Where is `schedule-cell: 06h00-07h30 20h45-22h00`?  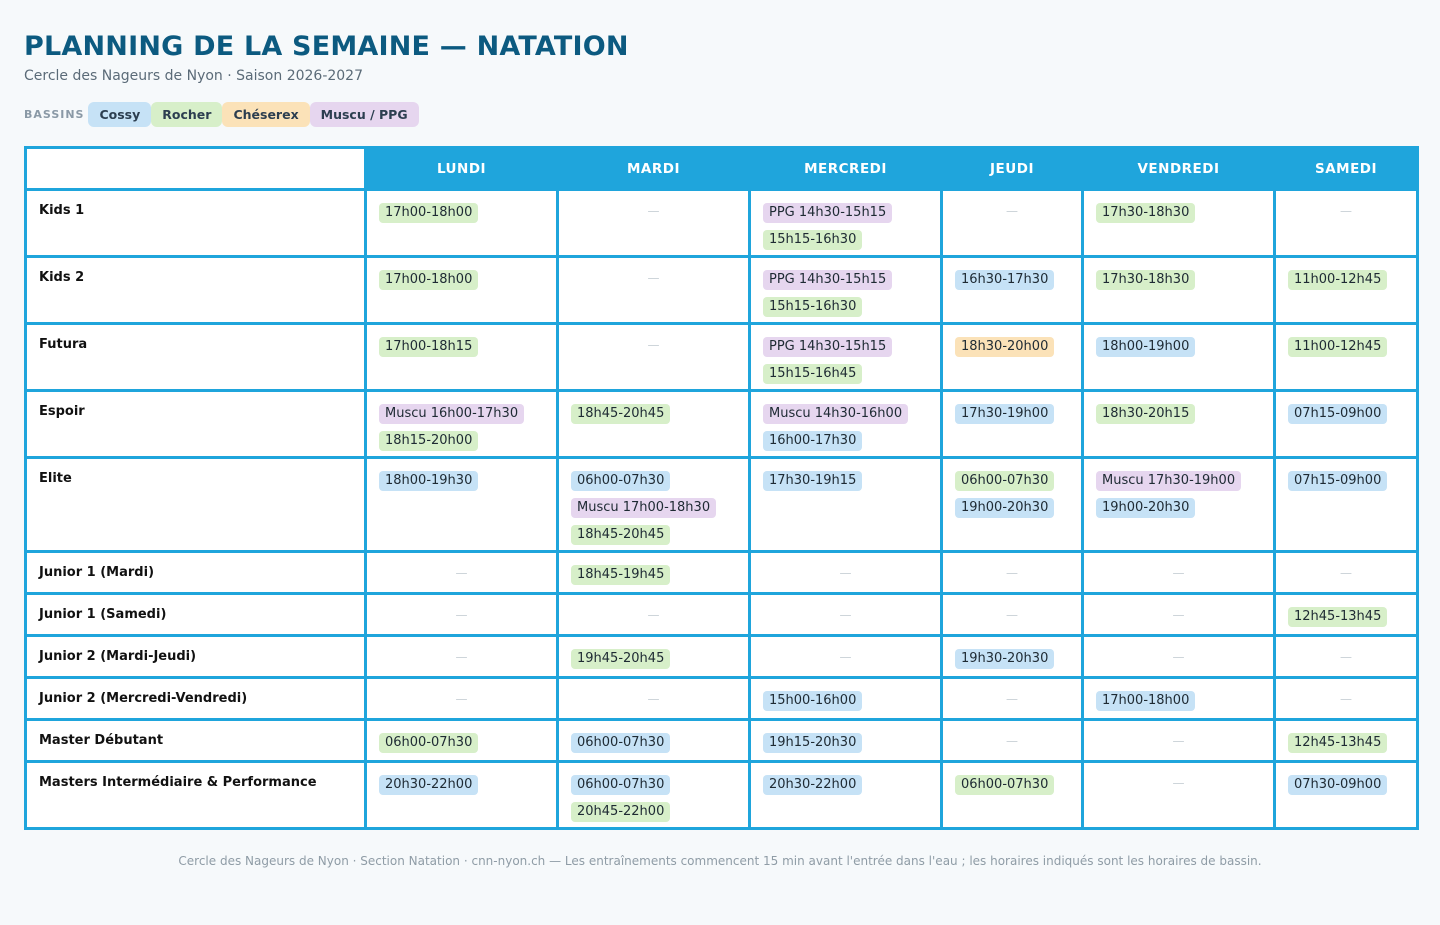 schedule-cell: 06h00-07h30 20h45-22h00 is located at coordinates (653, 795).